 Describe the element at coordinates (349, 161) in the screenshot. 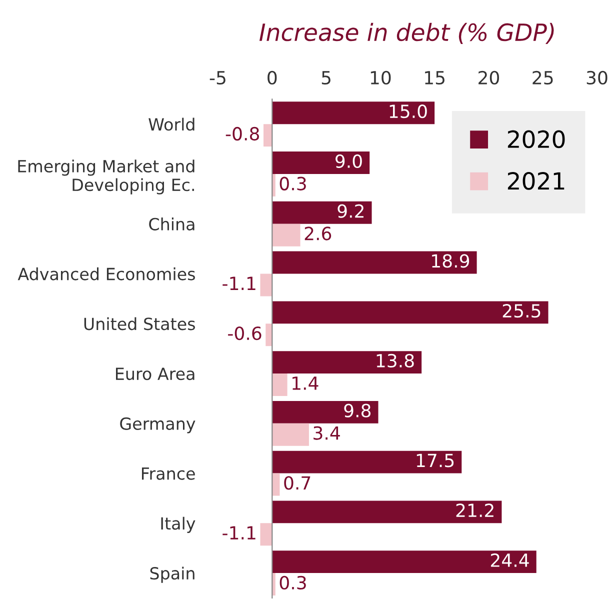

I see `data-label: 9.0` at that location.